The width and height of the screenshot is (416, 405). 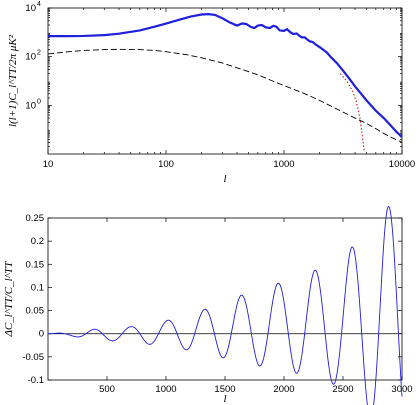 What do you see at coordinates (39, 101) in the screenshot?
I see `top-y-tick-exponent: 0` at bounding box center [39, 101].